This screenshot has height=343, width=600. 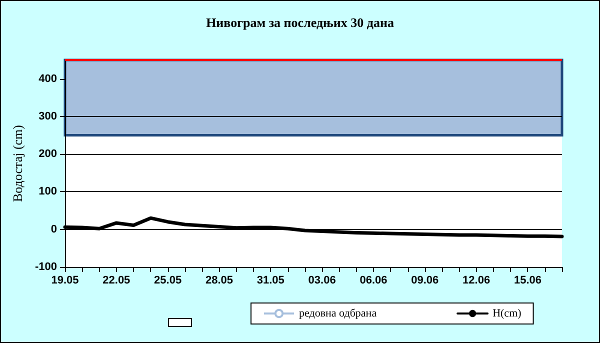 What do you see at coordinates (528, 280) in the screenshot?
I see `x-tick-label: 15.06` at bounding box center [528, 280].